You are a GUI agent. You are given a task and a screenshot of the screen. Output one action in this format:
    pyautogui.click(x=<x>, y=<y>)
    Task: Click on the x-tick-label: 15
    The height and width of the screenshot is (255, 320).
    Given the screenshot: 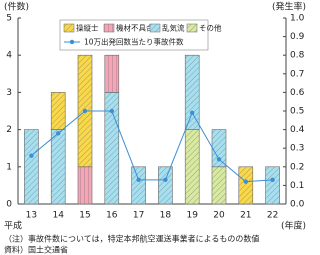 What is the action you would take?
    pyautogui.click(x=84, y=216)
    